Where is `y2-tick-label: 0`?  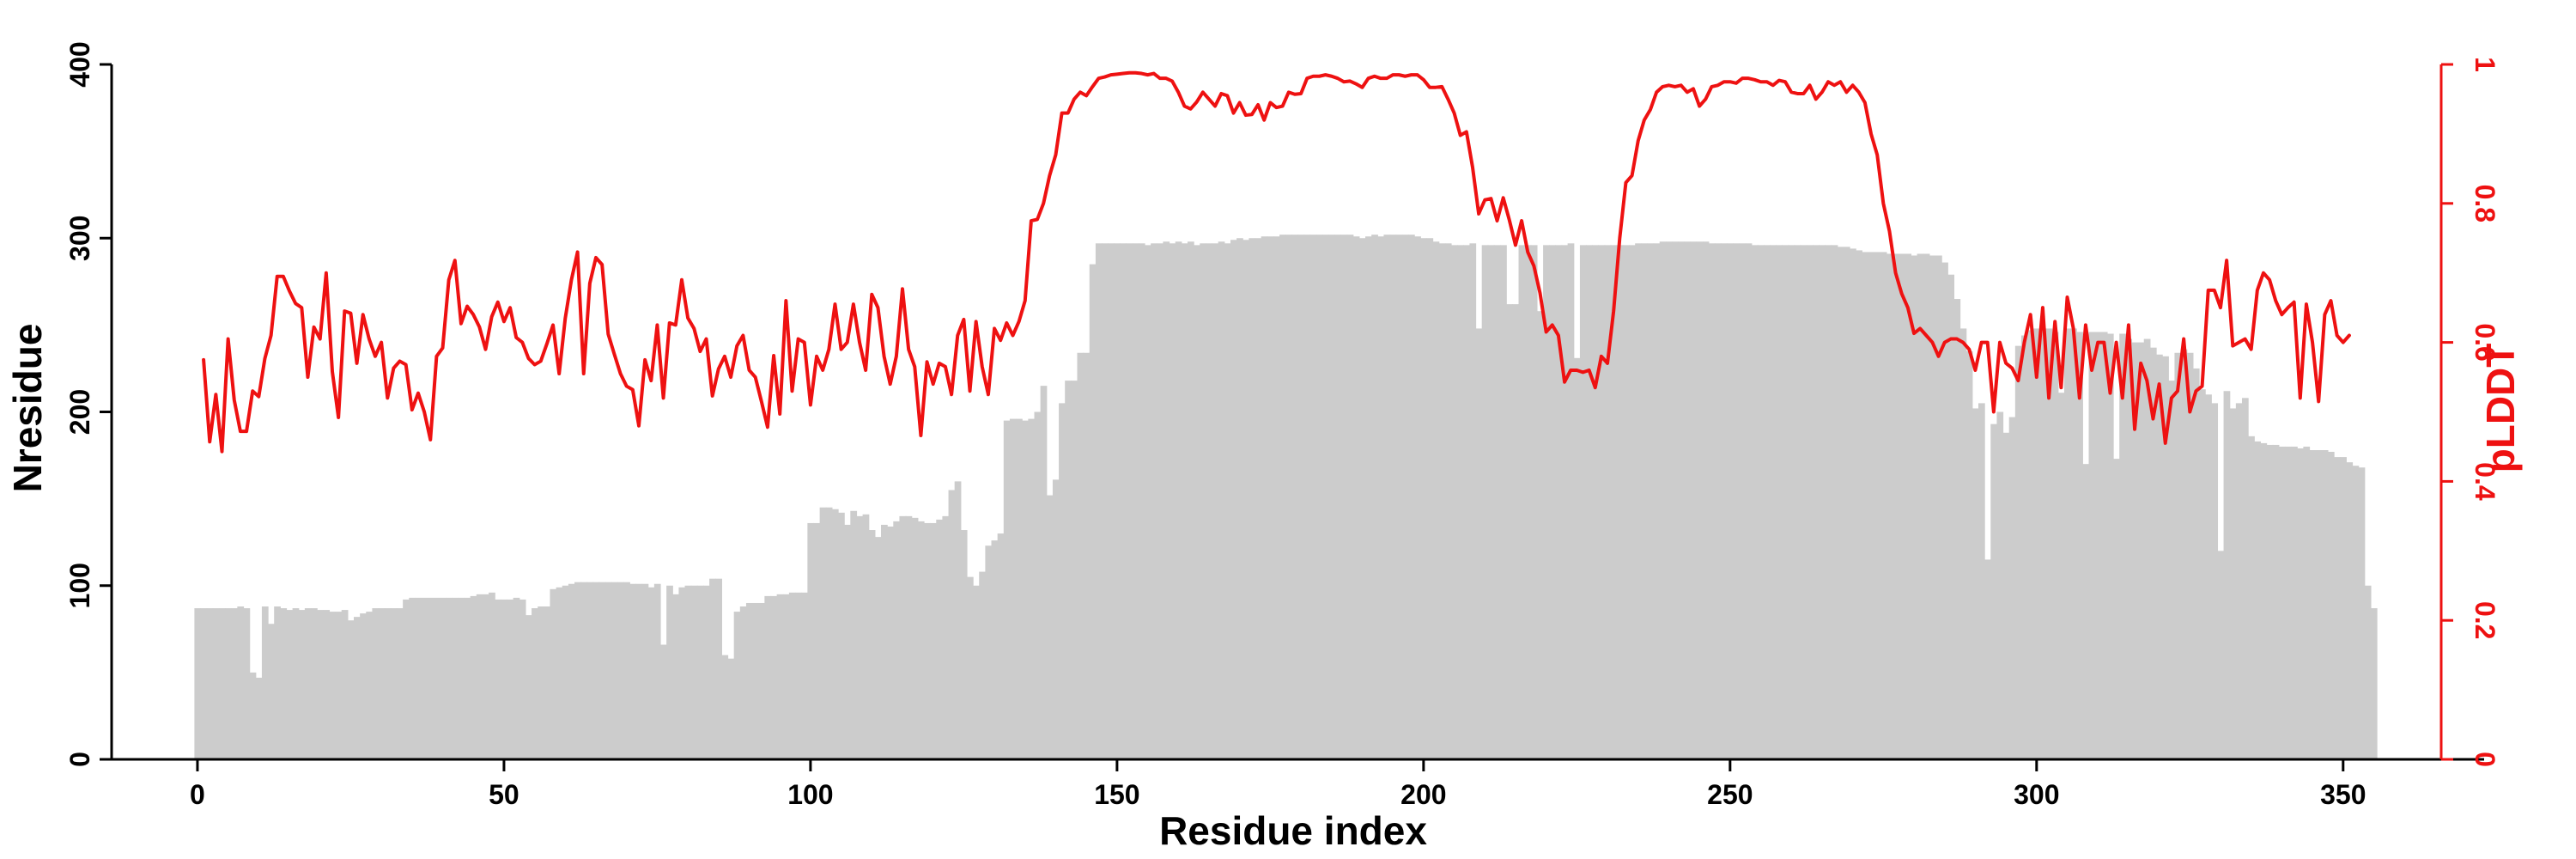
y2-tick-label: 0 is located at coordinates (2485, 760).